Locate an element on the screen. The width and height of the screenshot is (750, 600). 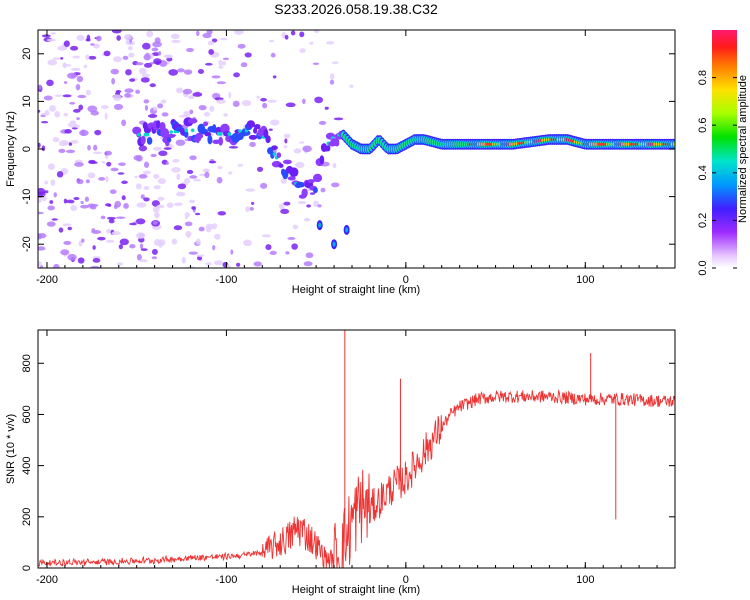
colorbar-gradient is located at coordinates (724, 149).